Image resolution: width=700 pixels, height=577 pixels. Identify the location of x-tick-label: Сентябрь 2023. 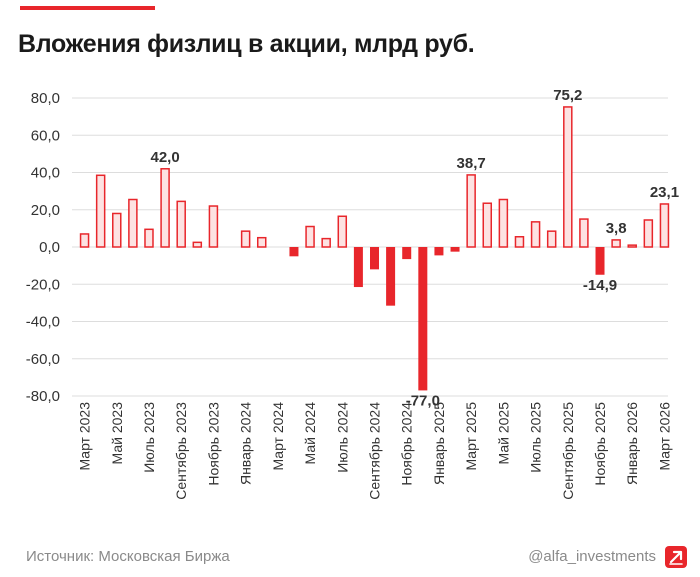
(181, 451).